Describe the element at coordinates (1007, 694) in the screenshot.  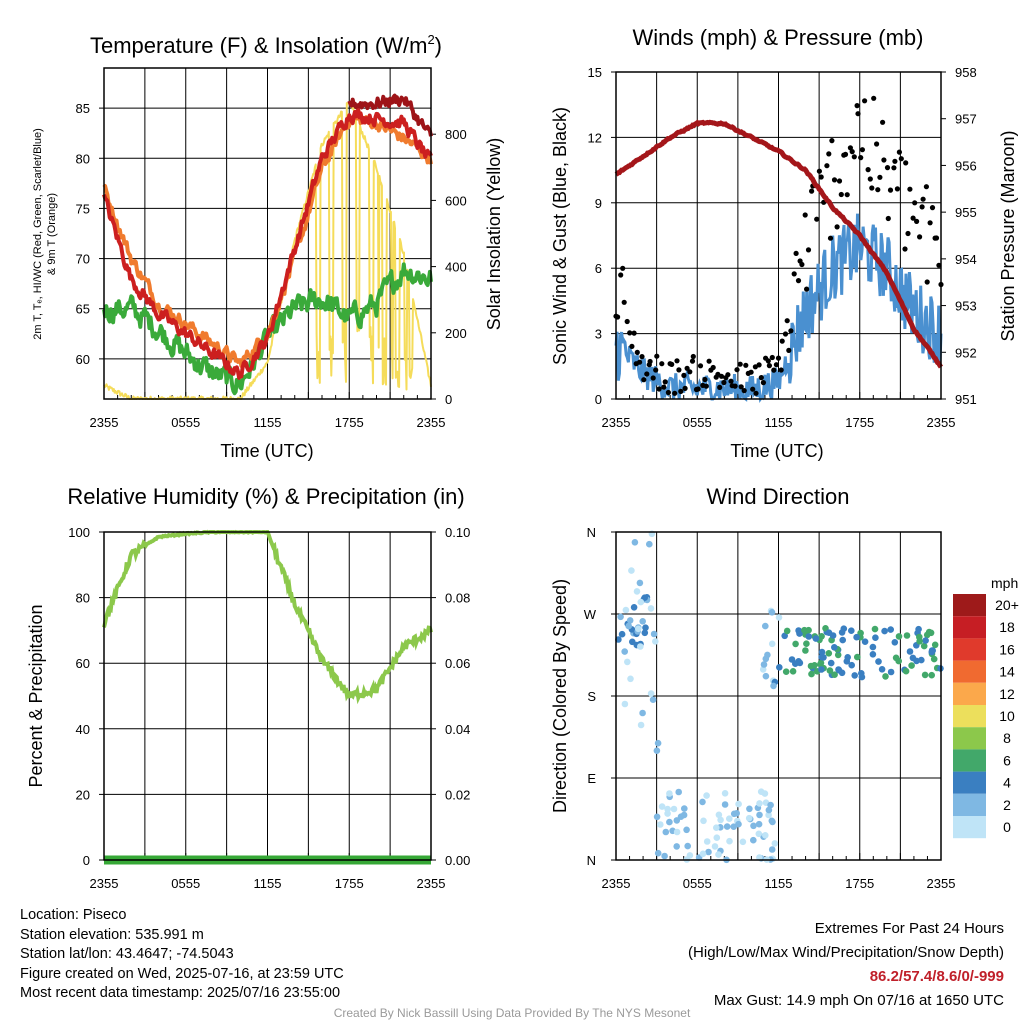
I see `legend-label: 12` at that location.